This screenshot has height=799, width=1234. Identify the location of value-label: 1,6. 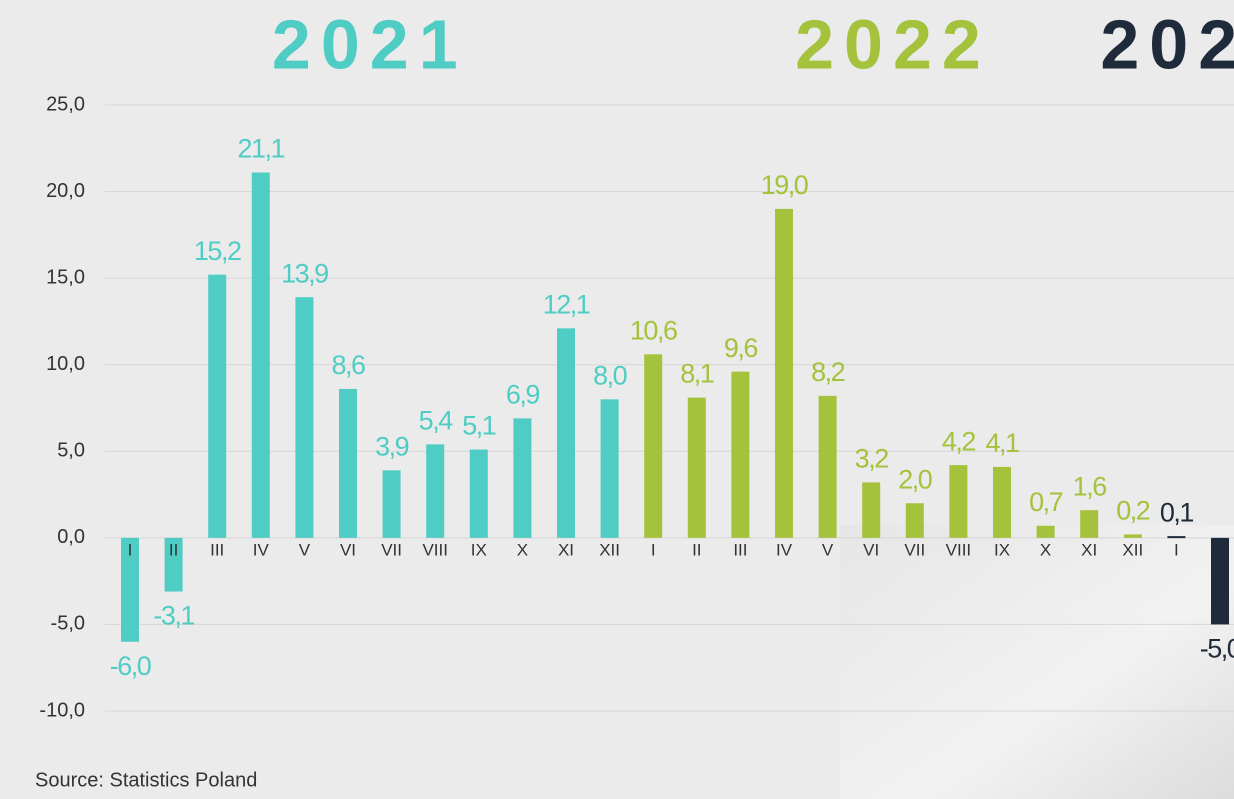
(1090, 486).